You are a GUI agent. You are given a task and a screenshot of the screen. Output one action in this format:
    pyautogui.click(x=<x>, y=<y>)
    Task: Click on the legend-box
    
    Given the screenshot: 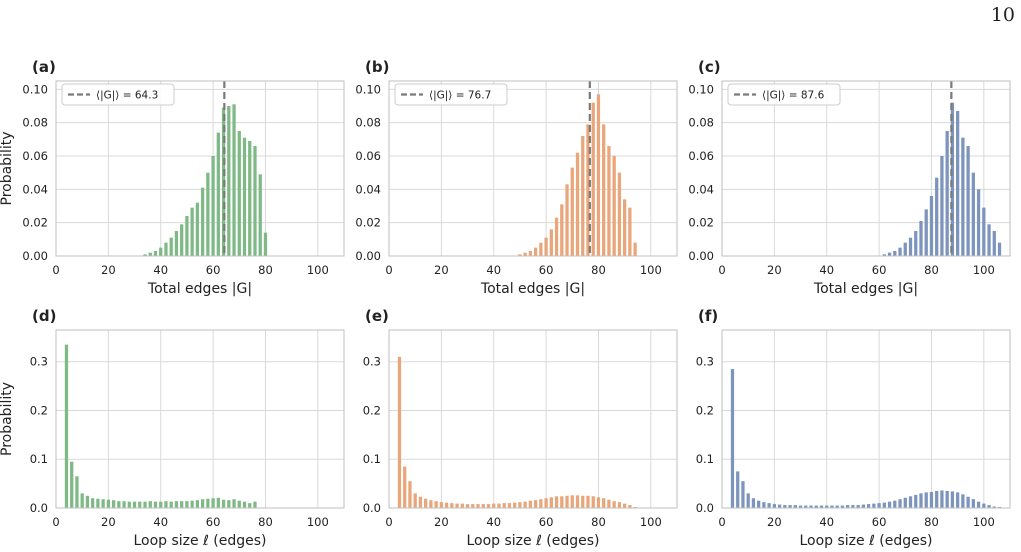 What is the action you would take?
    pyautogui.click(x=784, y=94)
    